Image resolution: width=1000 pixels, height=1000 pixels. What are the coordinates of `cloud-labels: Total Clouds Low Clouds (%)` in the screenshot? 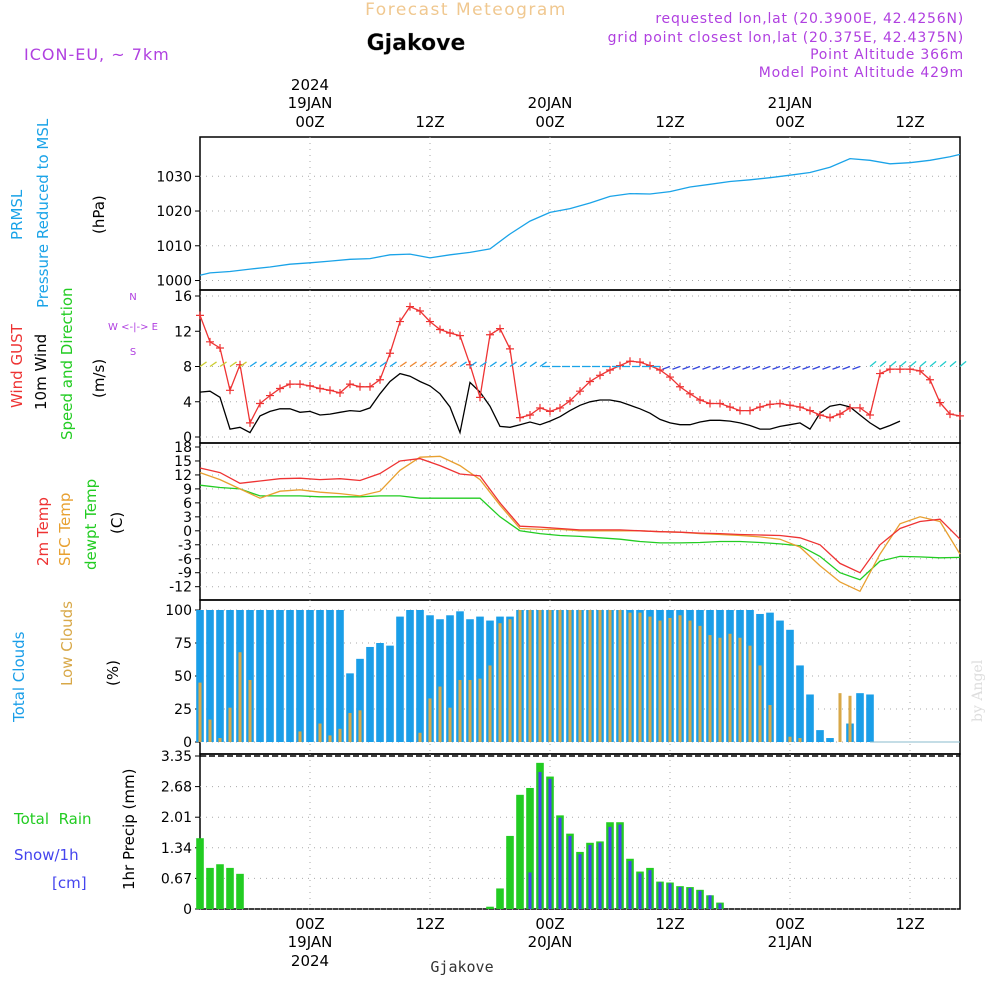 It's located at (66, 662).